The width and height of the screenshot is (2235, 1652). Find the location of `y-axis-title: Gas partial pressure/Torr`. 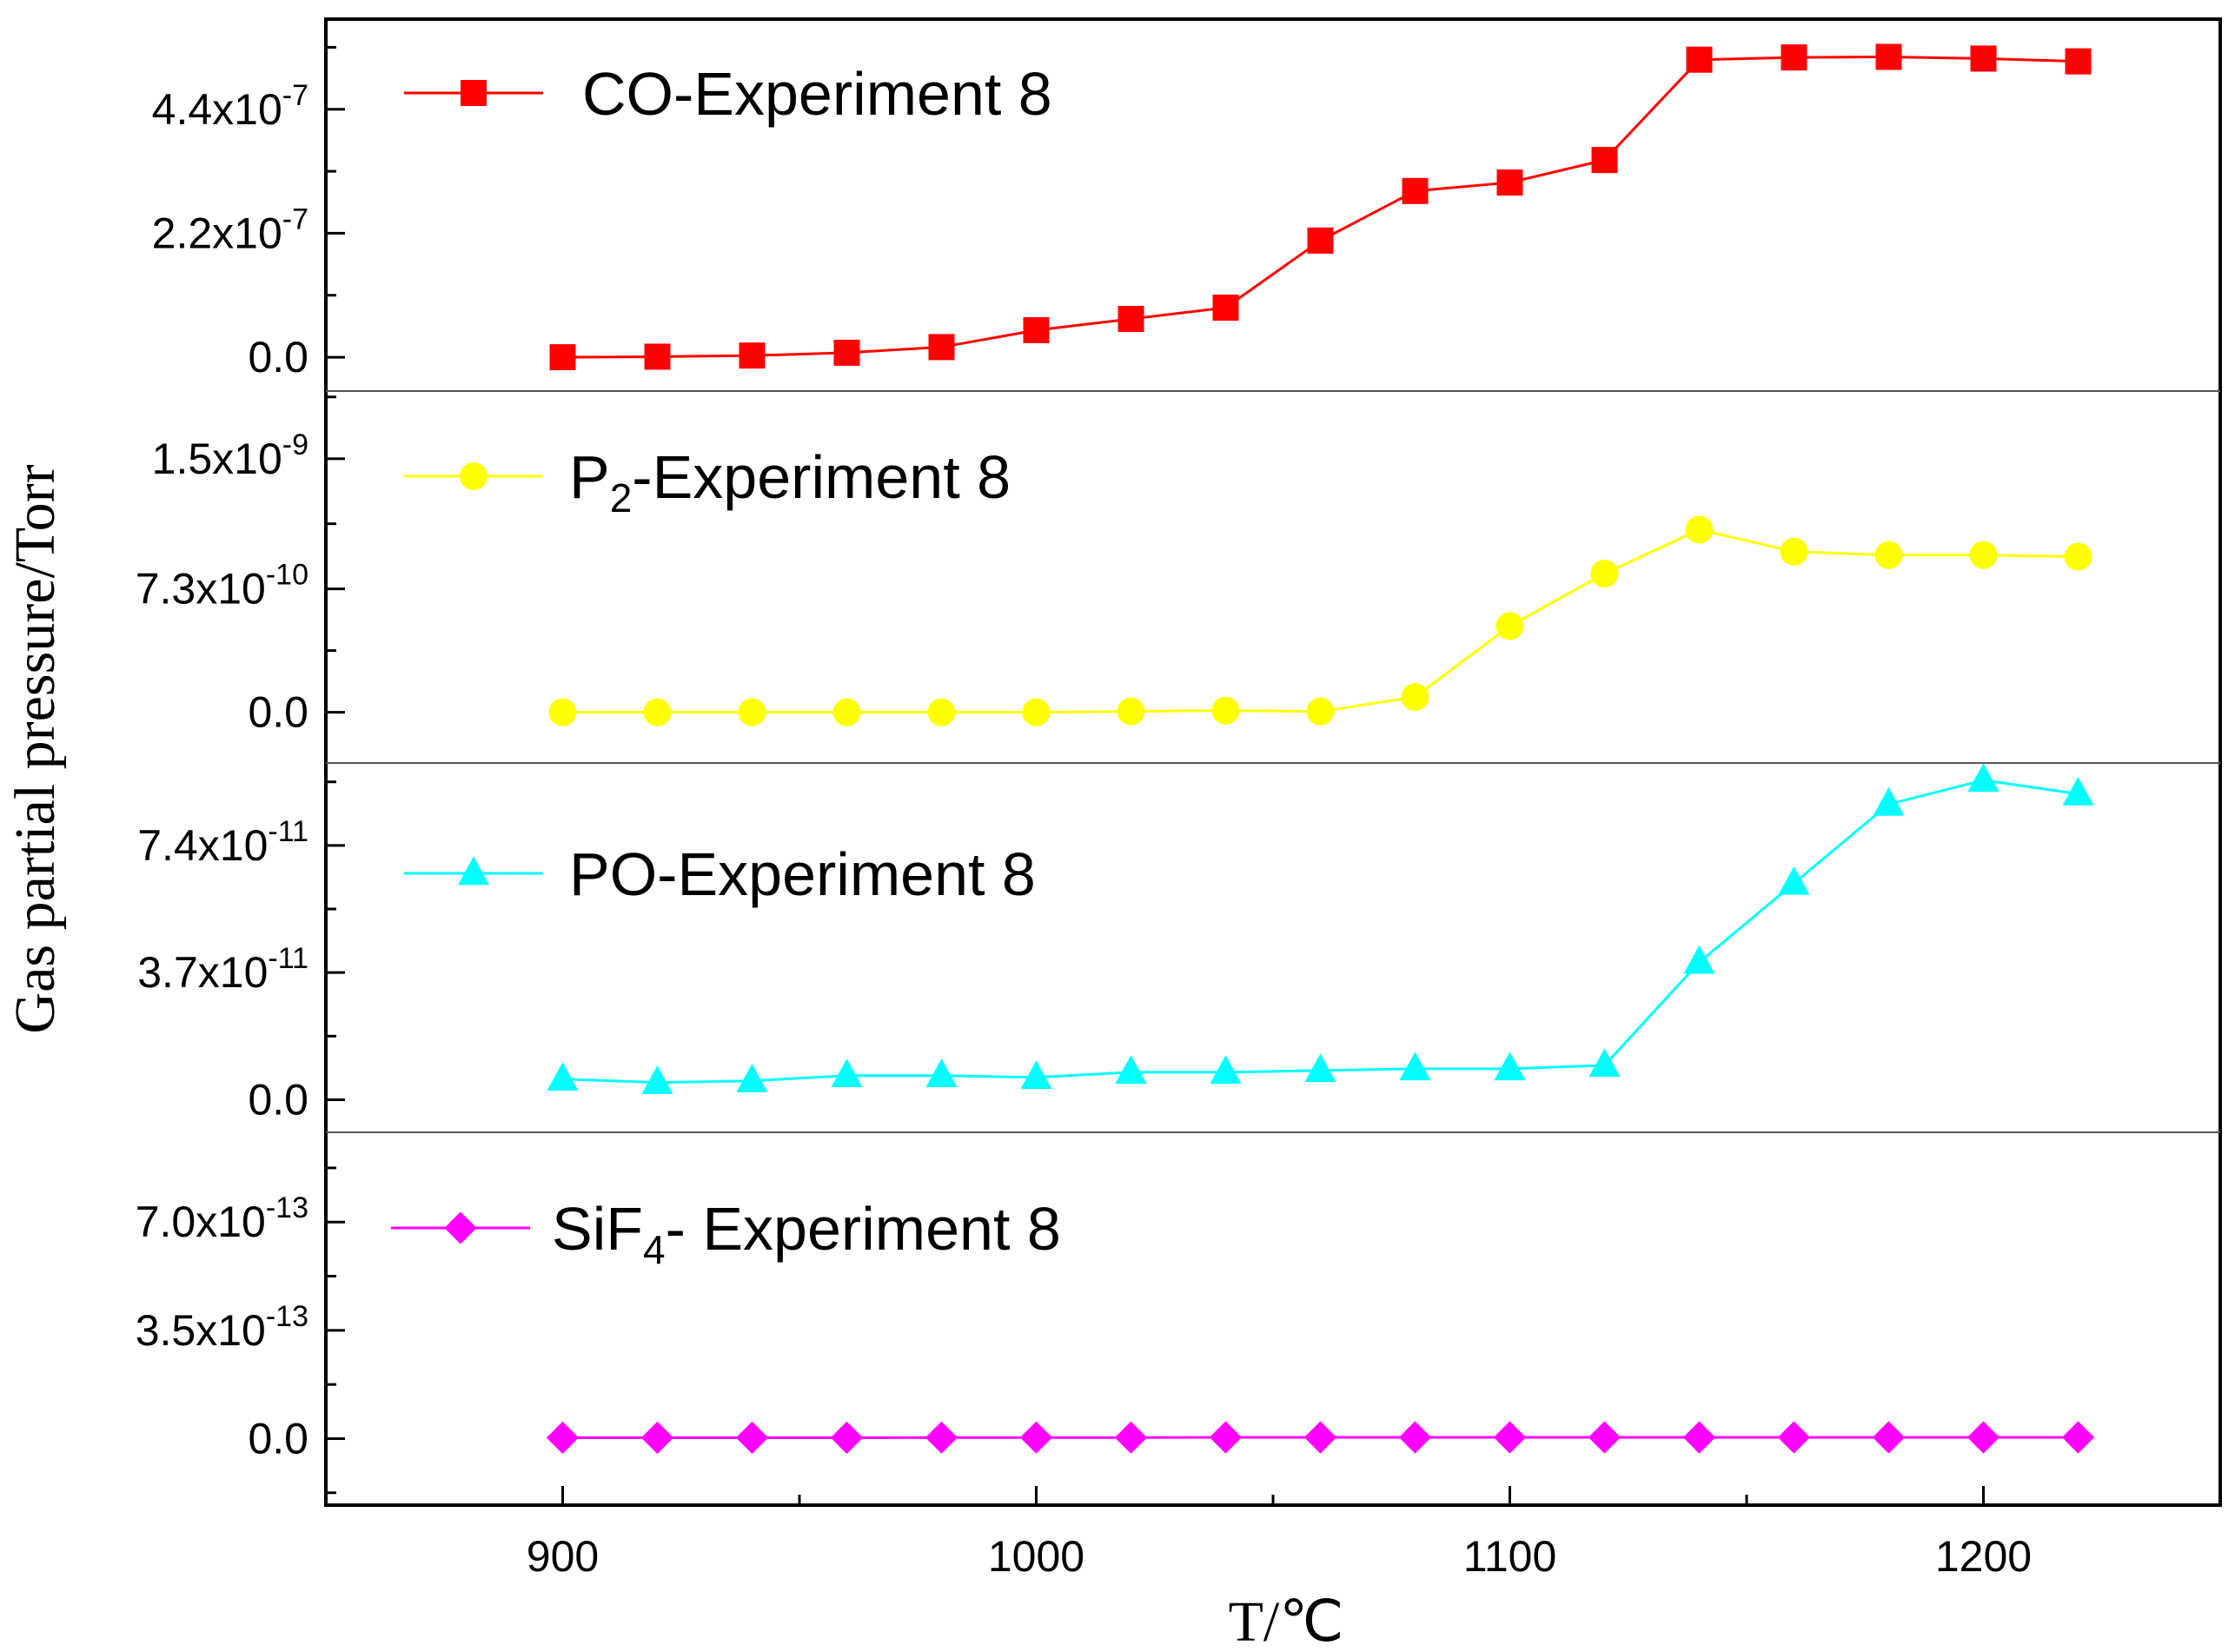

y-axis-title: Gas partial pressure/Torr is located at coordinates (35, 749).